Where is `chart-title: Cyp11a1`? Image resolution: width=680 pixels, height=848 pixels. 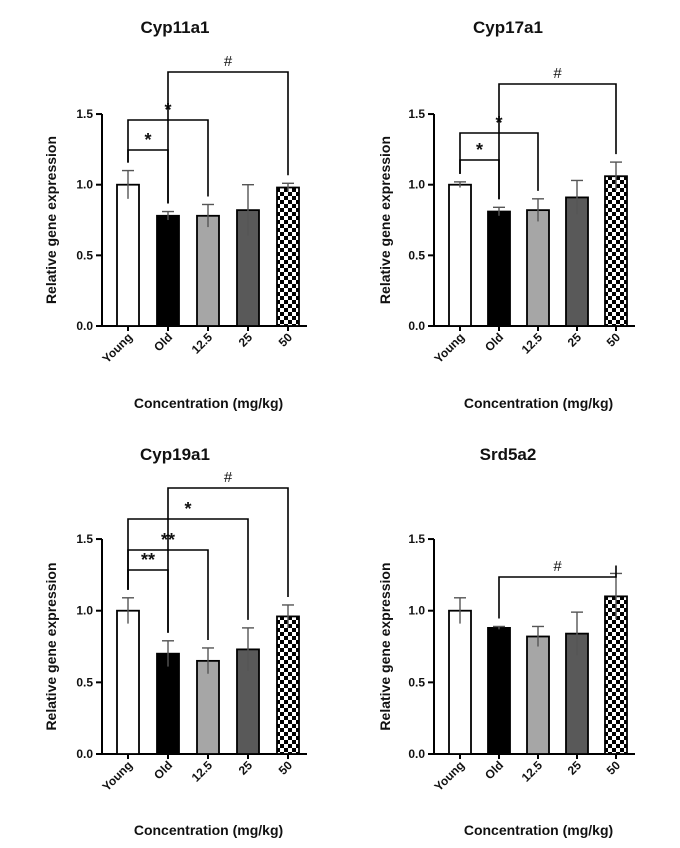 chart-title: Cyp11a1 is located at coordinates (175, 27).